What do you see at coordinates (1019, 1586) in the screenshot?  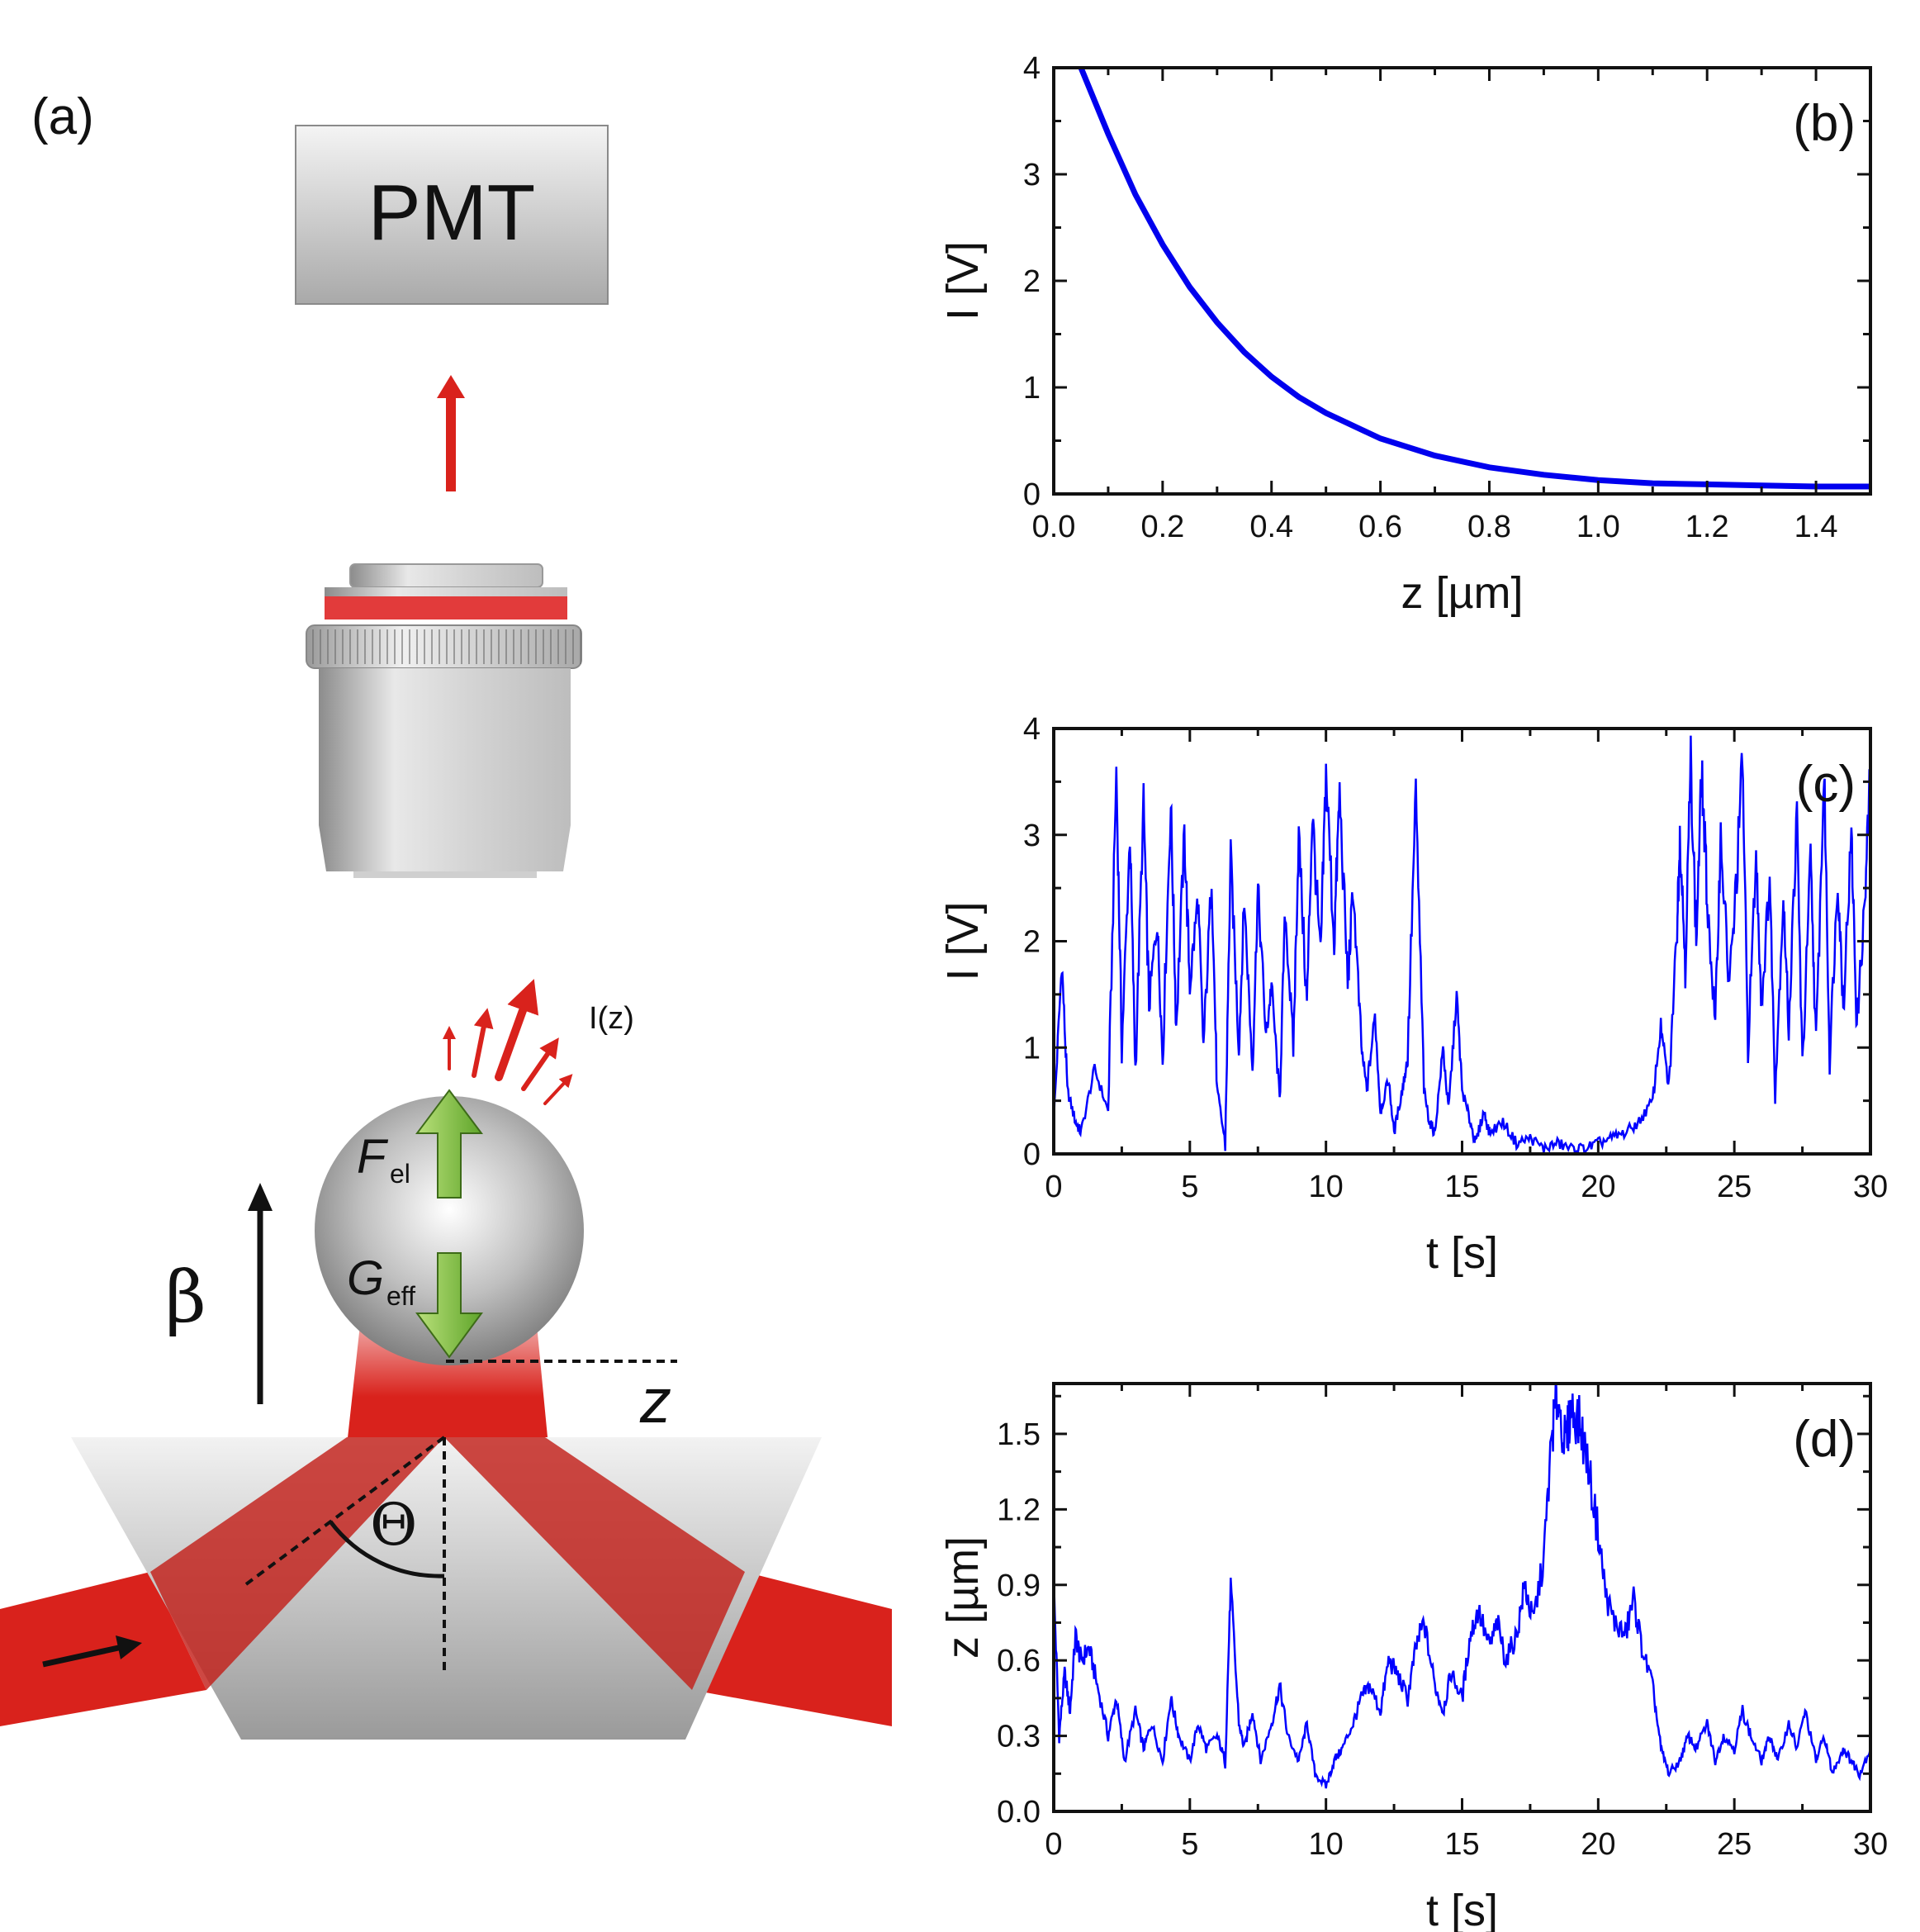 I see `y-tick-label-d: 0.9` at bounding box center [1019, 1586].